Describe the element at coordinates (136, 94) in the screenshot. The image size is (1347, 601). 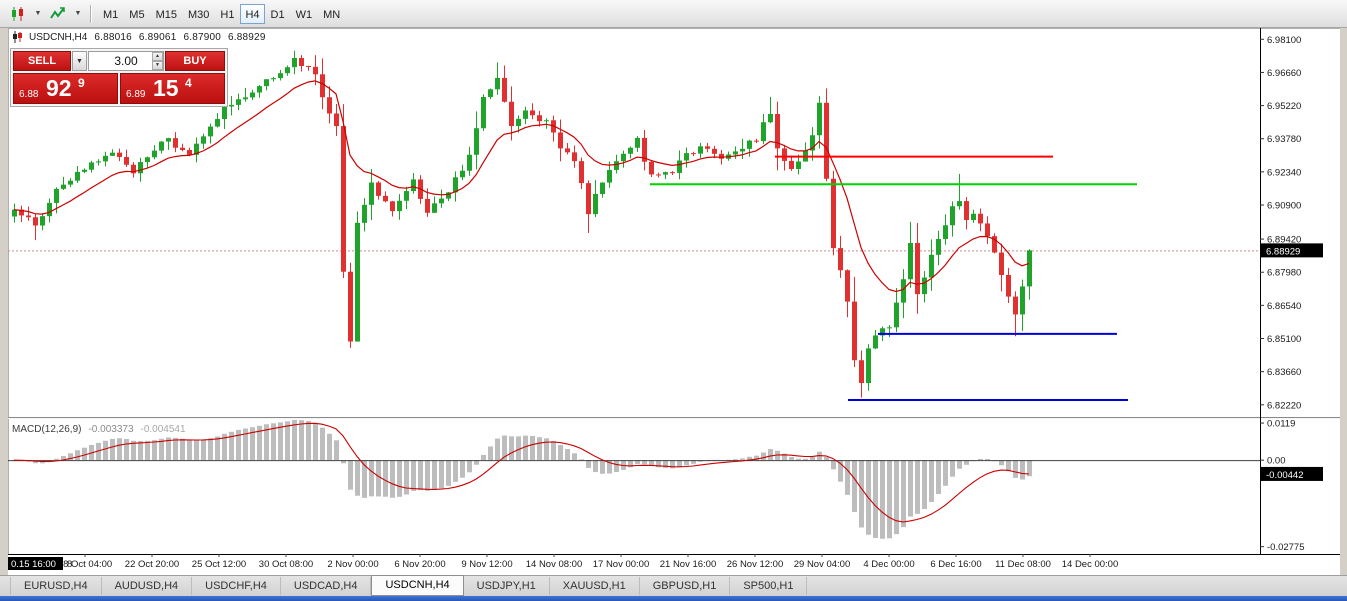
I see `ask-price-prefix: 6.89` at that location.